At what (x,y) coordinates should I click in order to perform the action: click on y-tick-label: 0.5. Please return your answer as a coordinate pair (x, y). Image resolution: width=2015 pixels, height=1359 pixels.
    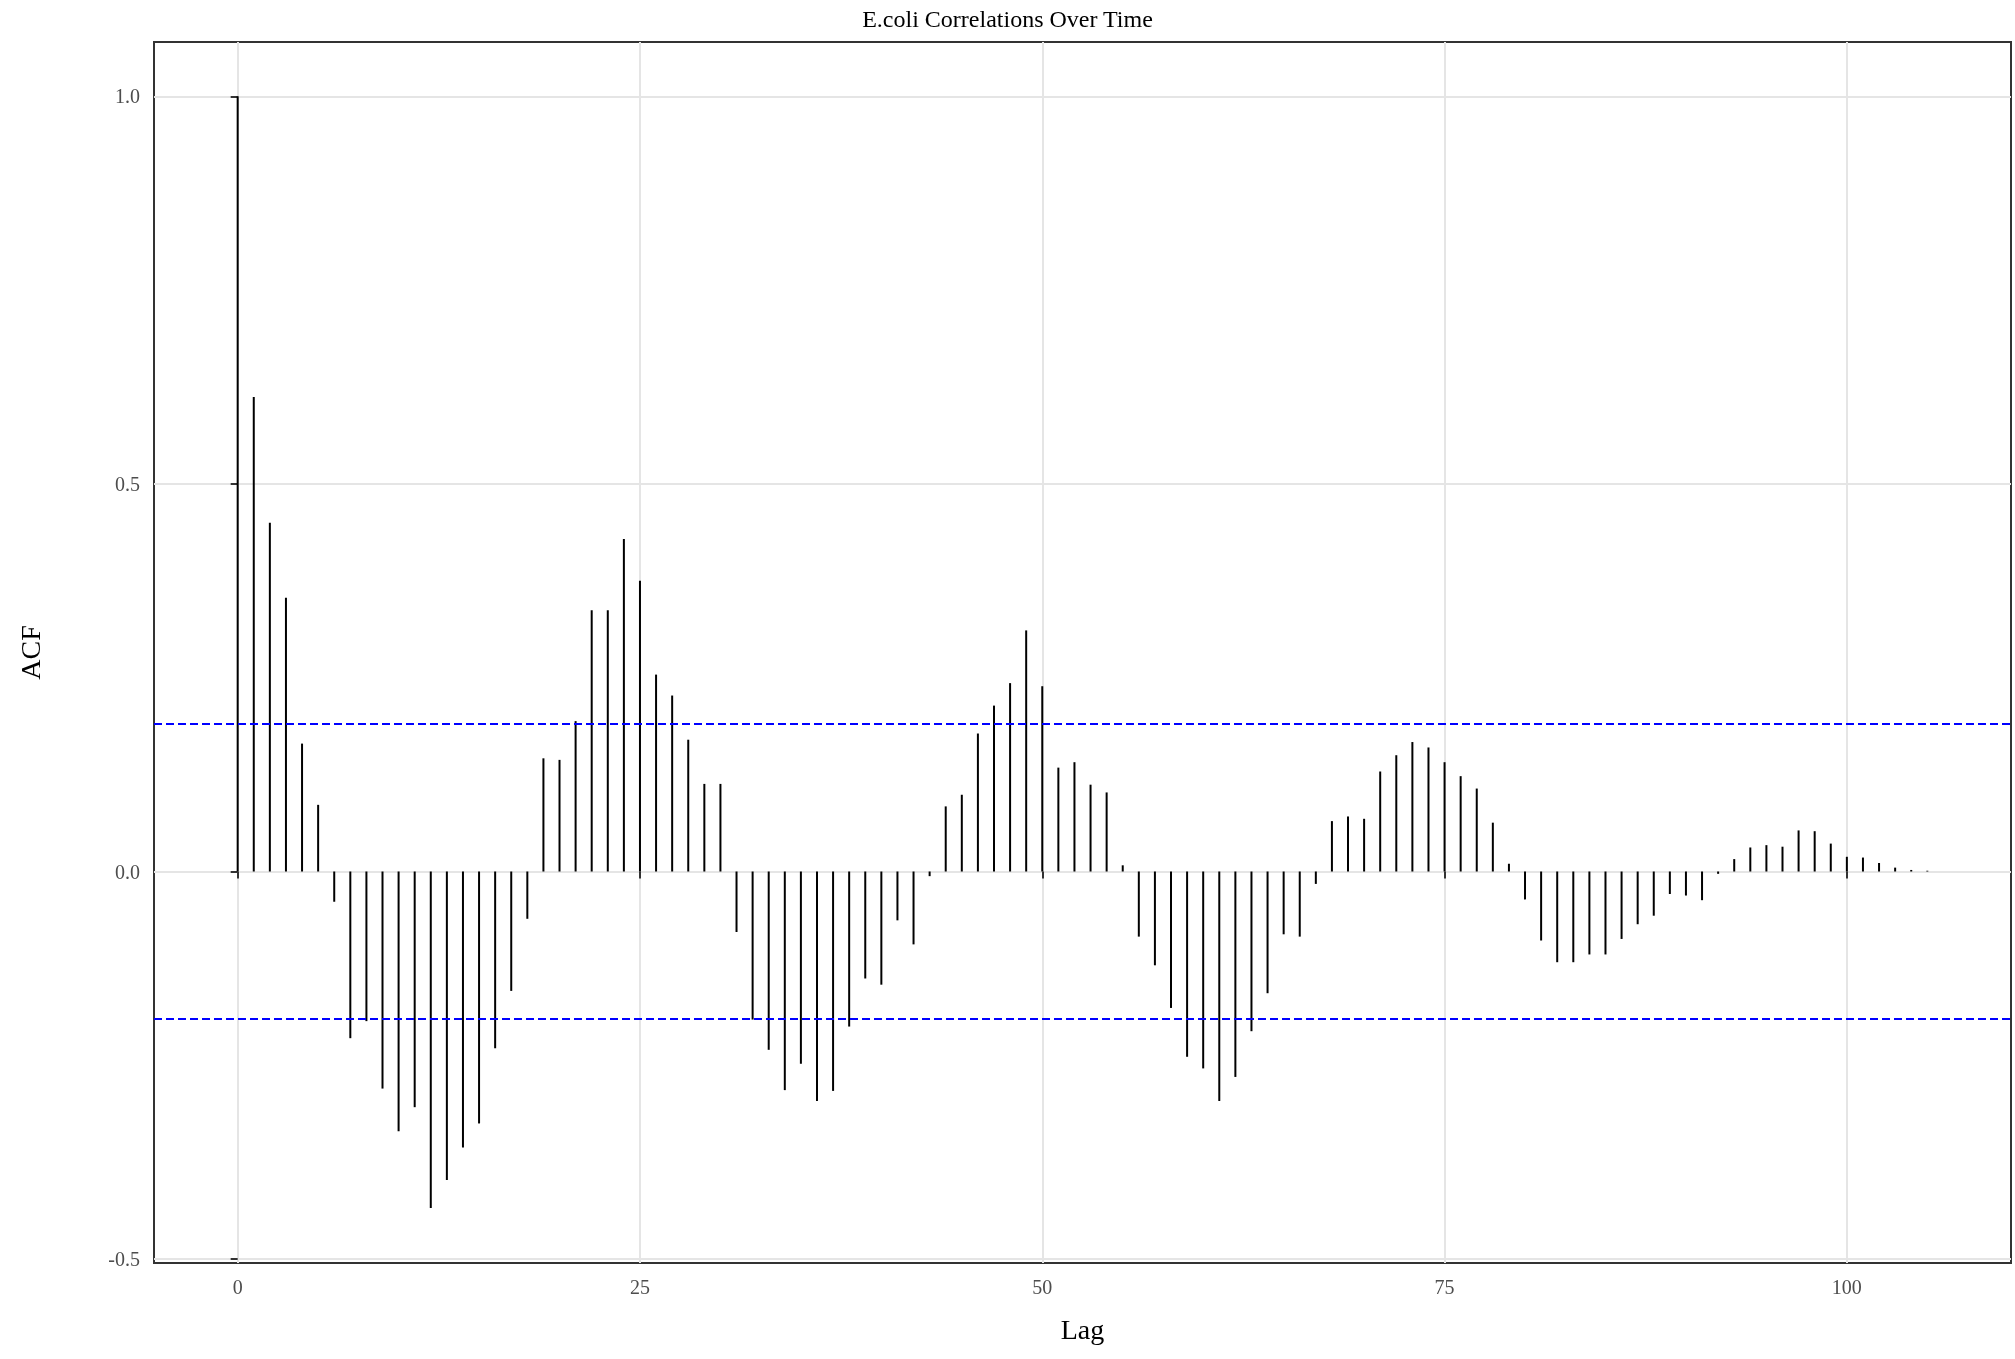
    Looking at the image, I should click on (127, 483).